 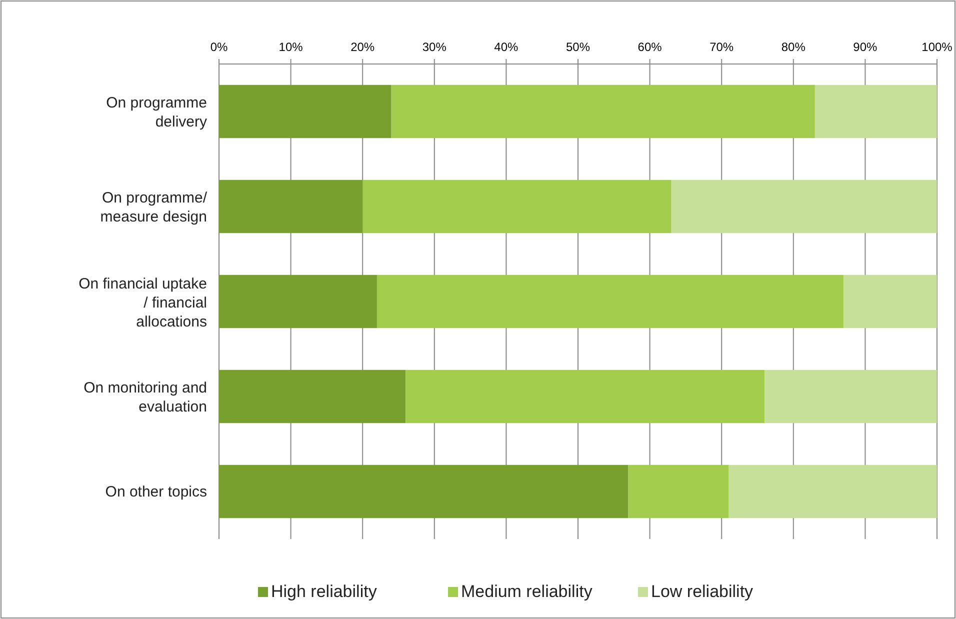 What do you see at coordinates (291, 47) in the screenshot?
I see `x-tick-label: 10%` at bounding box center [291, 47].